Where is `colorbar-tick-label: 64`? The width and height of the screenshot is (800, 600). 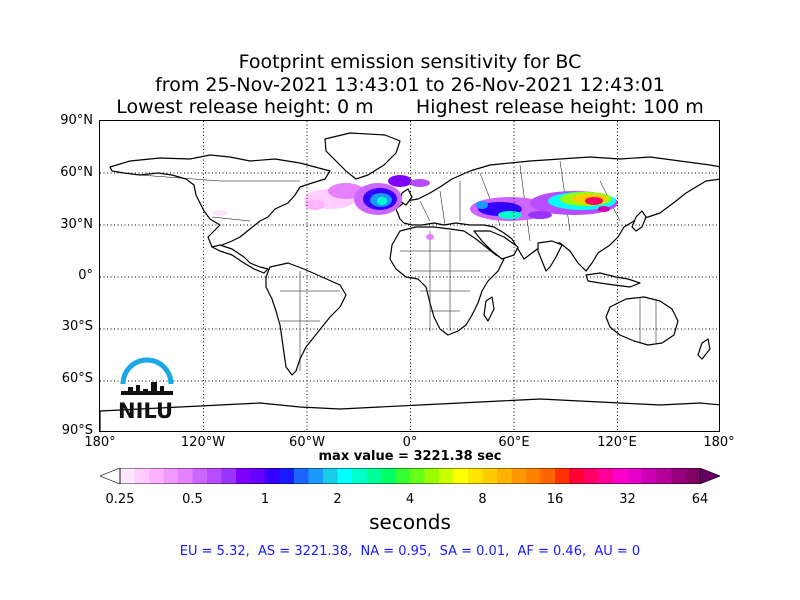 colorbar-tick-label: 64 is located at coordinates (700, 499).